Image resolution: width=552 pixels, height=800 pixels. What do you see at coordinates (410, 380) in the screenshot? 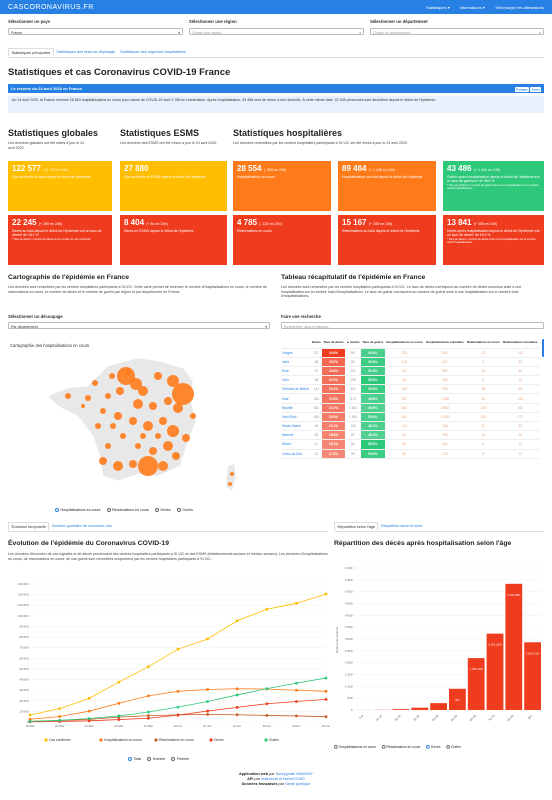
I see `table-row: Cher 58 22.9% 150 59.3% 45 118 5 30` at bounding box center [410, 380].